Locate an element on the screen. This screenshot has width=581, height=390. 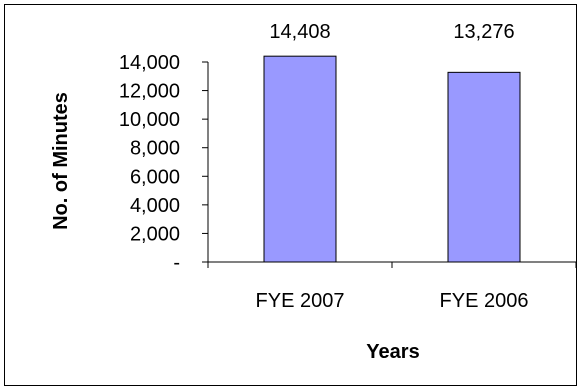
y-axis-title: No. of Minutes is located at coordinates (61, 161).